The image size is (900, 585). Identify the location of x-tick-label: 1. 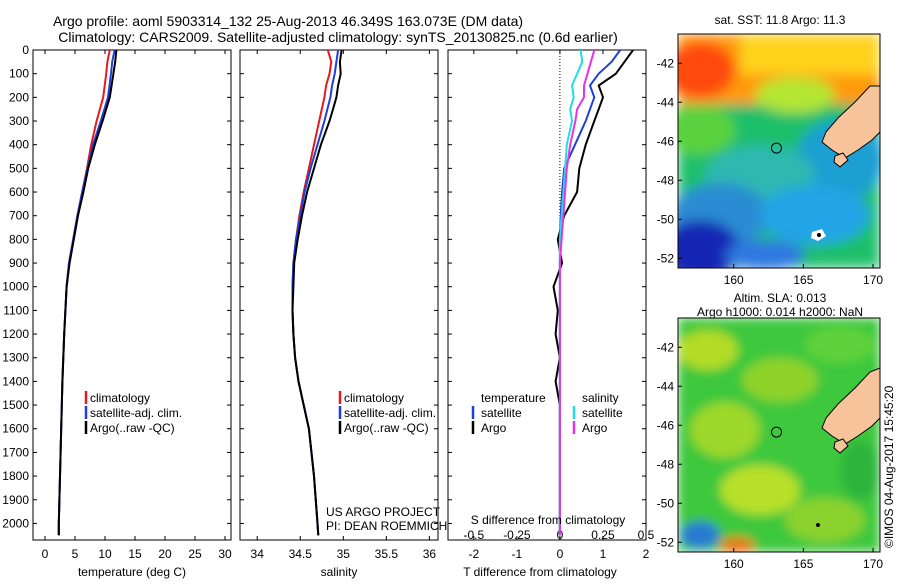
(603, 554).